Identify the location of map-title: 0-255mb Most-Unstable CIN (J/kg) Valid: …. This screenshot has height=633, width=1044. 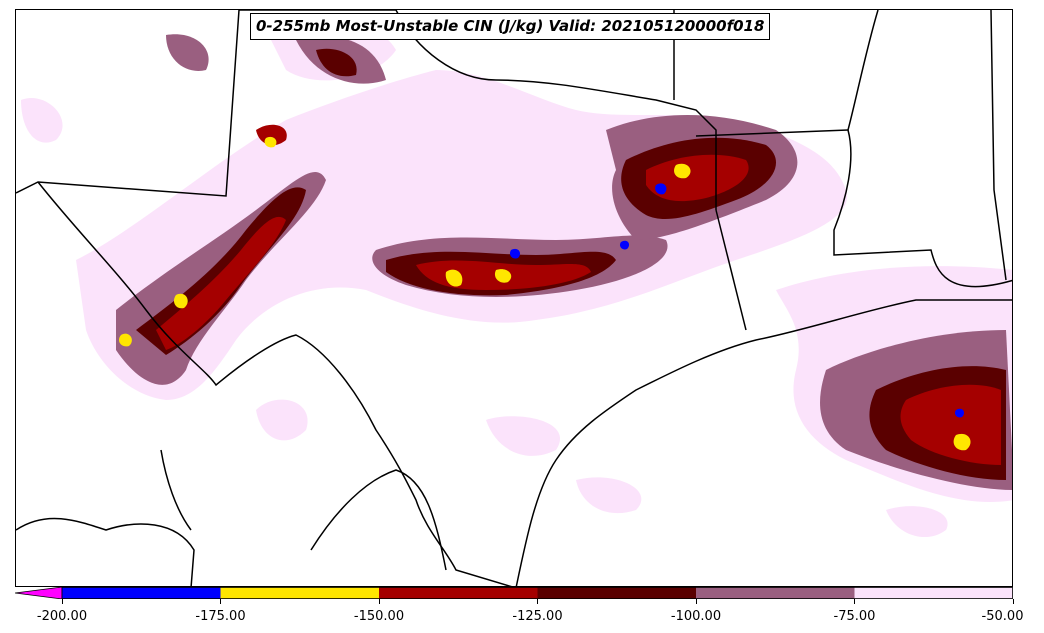
(510, 26).